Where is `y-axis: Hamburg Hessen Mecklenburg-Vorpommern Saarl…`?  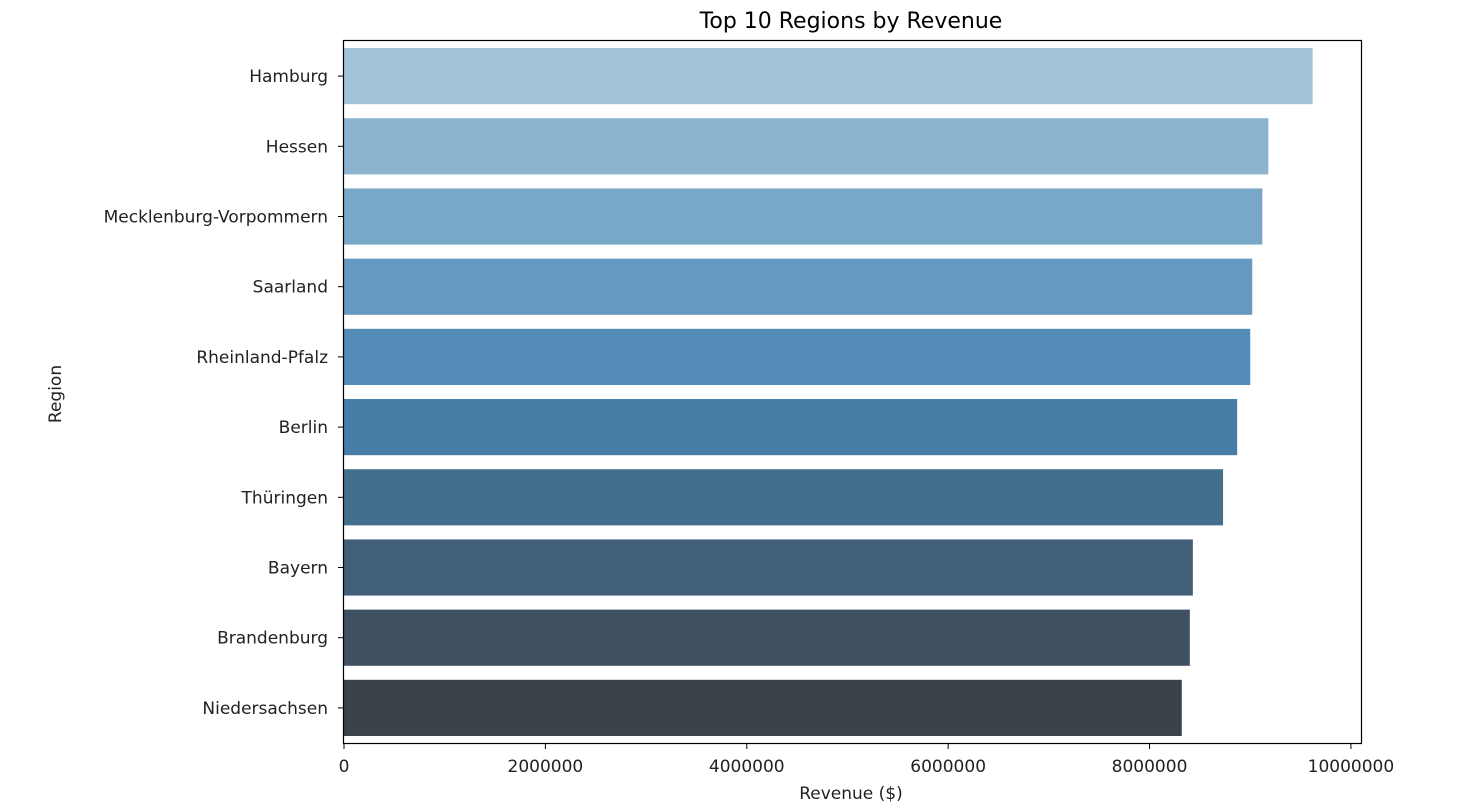
y-axis: Hamburg Hessen Mecklenburg-Vorpommern Saarl… is located at coordinates (224, 393).